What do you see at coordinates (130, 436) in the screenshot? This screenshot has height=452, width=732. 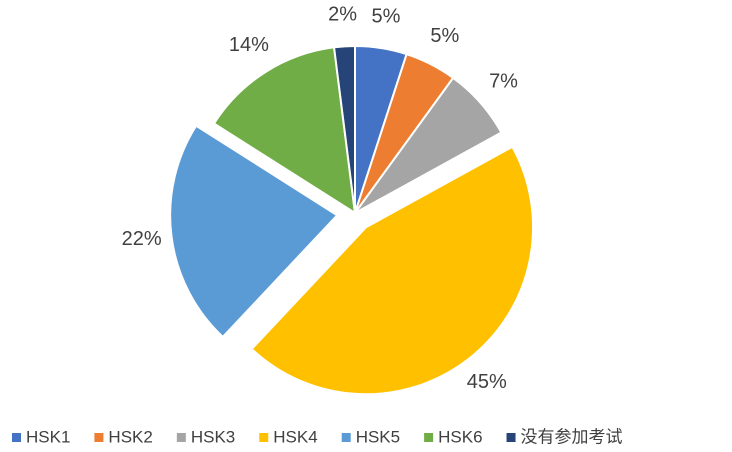 I see `legend-label: HSK2` at bounding box center [130, 436].